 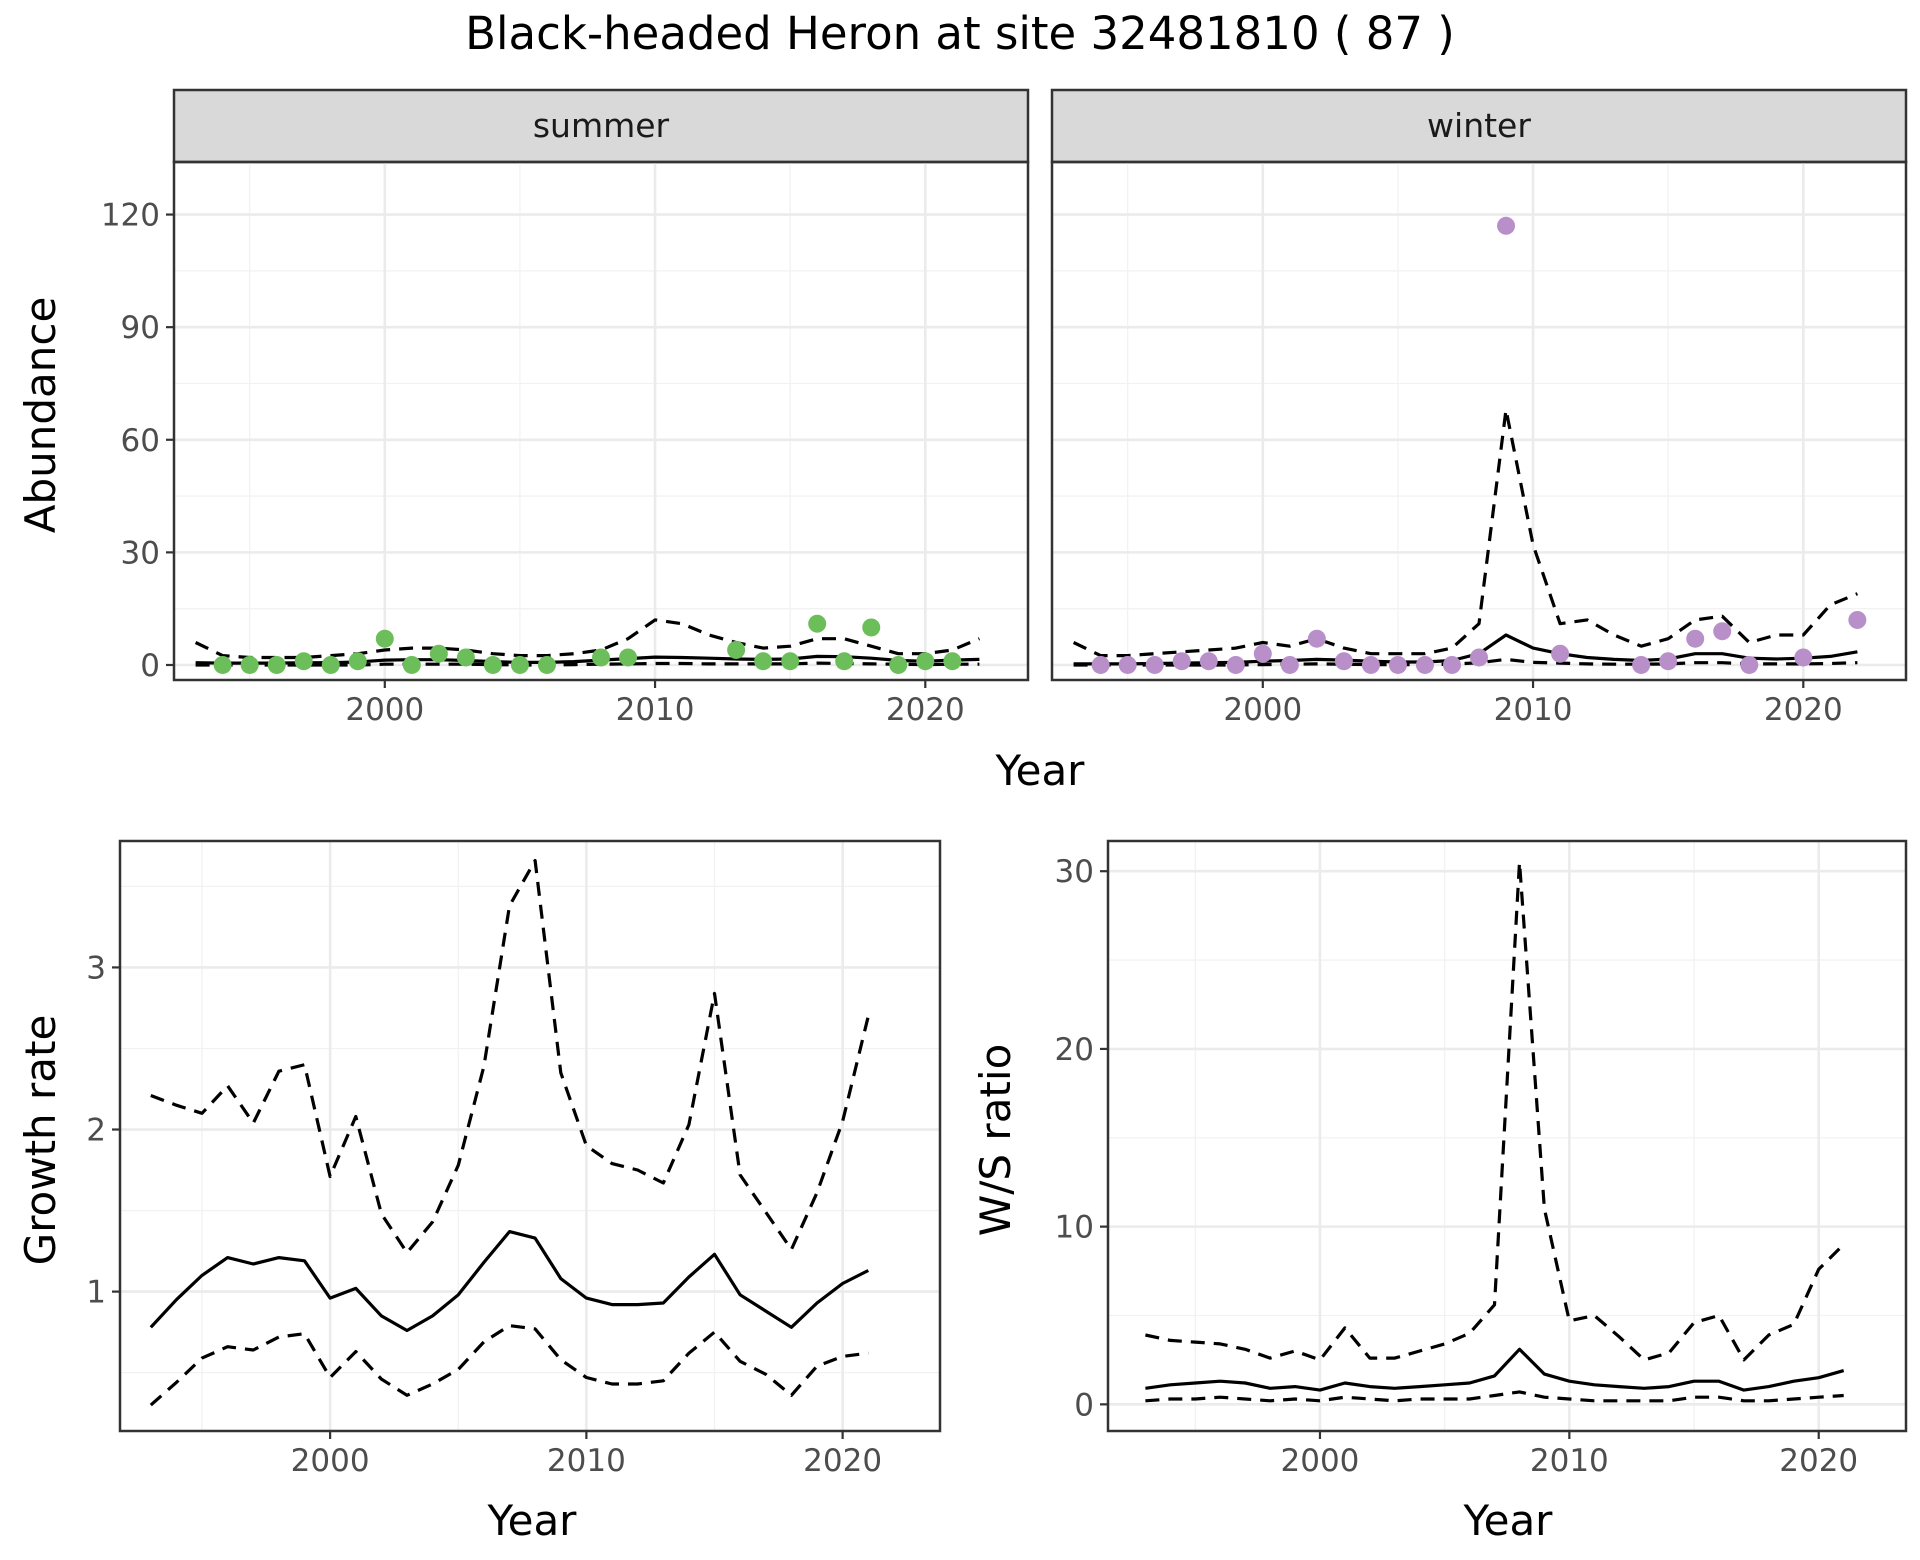 What do you see at coordinates (1074, 1228) in the screenshot?
I see `y-tick-label: 10` at bounding box center [1074, 1228].